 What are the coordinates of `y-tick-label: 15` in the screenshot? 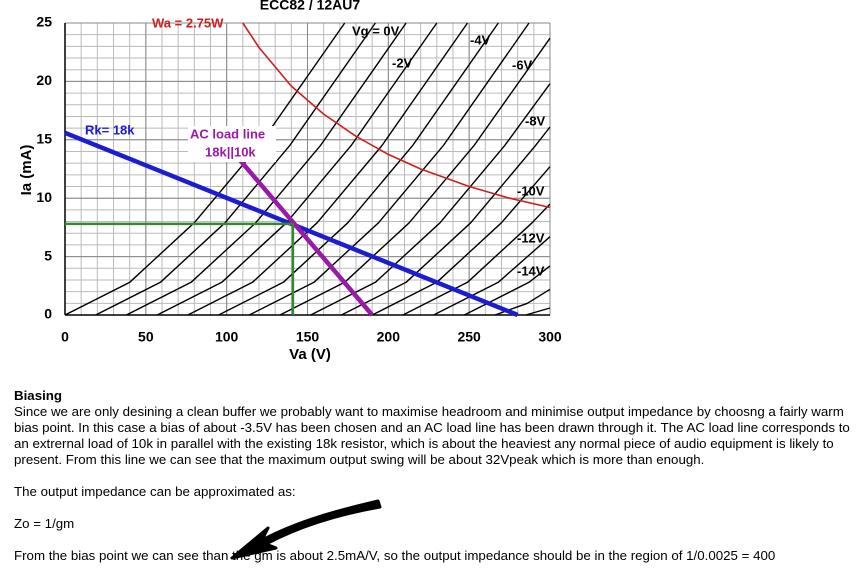 It's located at (44, 139).